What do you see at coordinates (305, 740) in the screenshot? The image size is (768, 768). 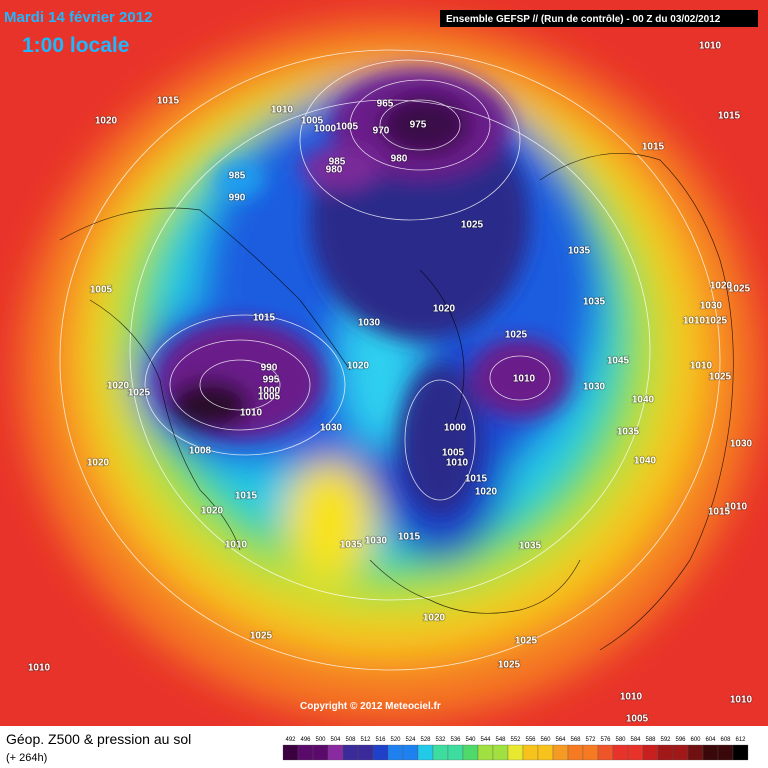 I see `legend-label: 496` at bounding box center [305, 740].